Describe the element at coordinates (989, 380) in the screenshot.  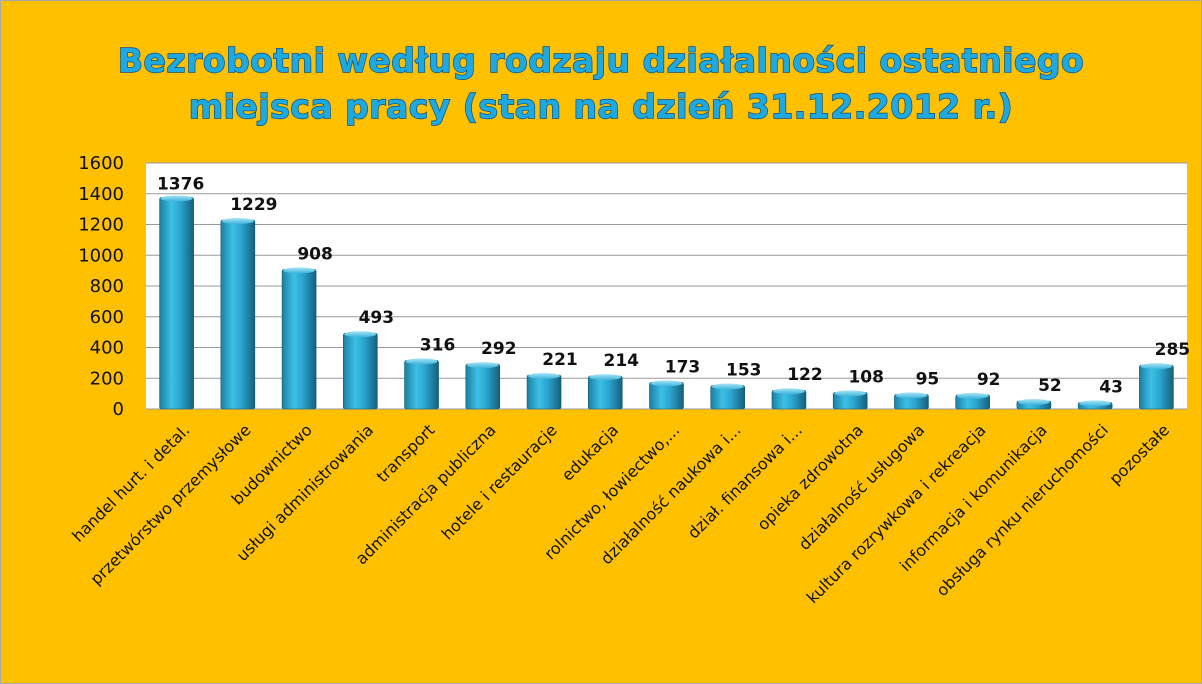
I see `data-label: 92` at that location.